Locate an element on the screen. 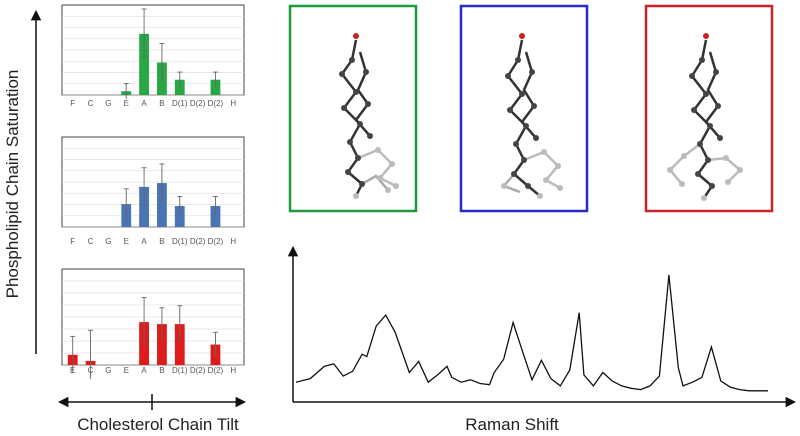  bar-chart-red: E C G E A B D(1) D(2) D(2) H is located at coordinates (153, 323).